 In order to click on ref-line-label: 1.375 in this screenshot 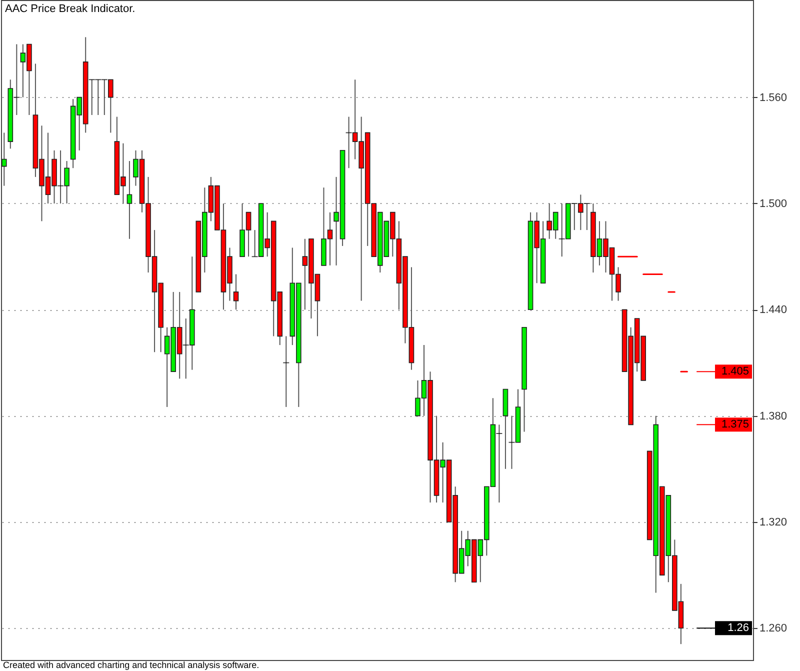, I will do `click(735, 424)`.